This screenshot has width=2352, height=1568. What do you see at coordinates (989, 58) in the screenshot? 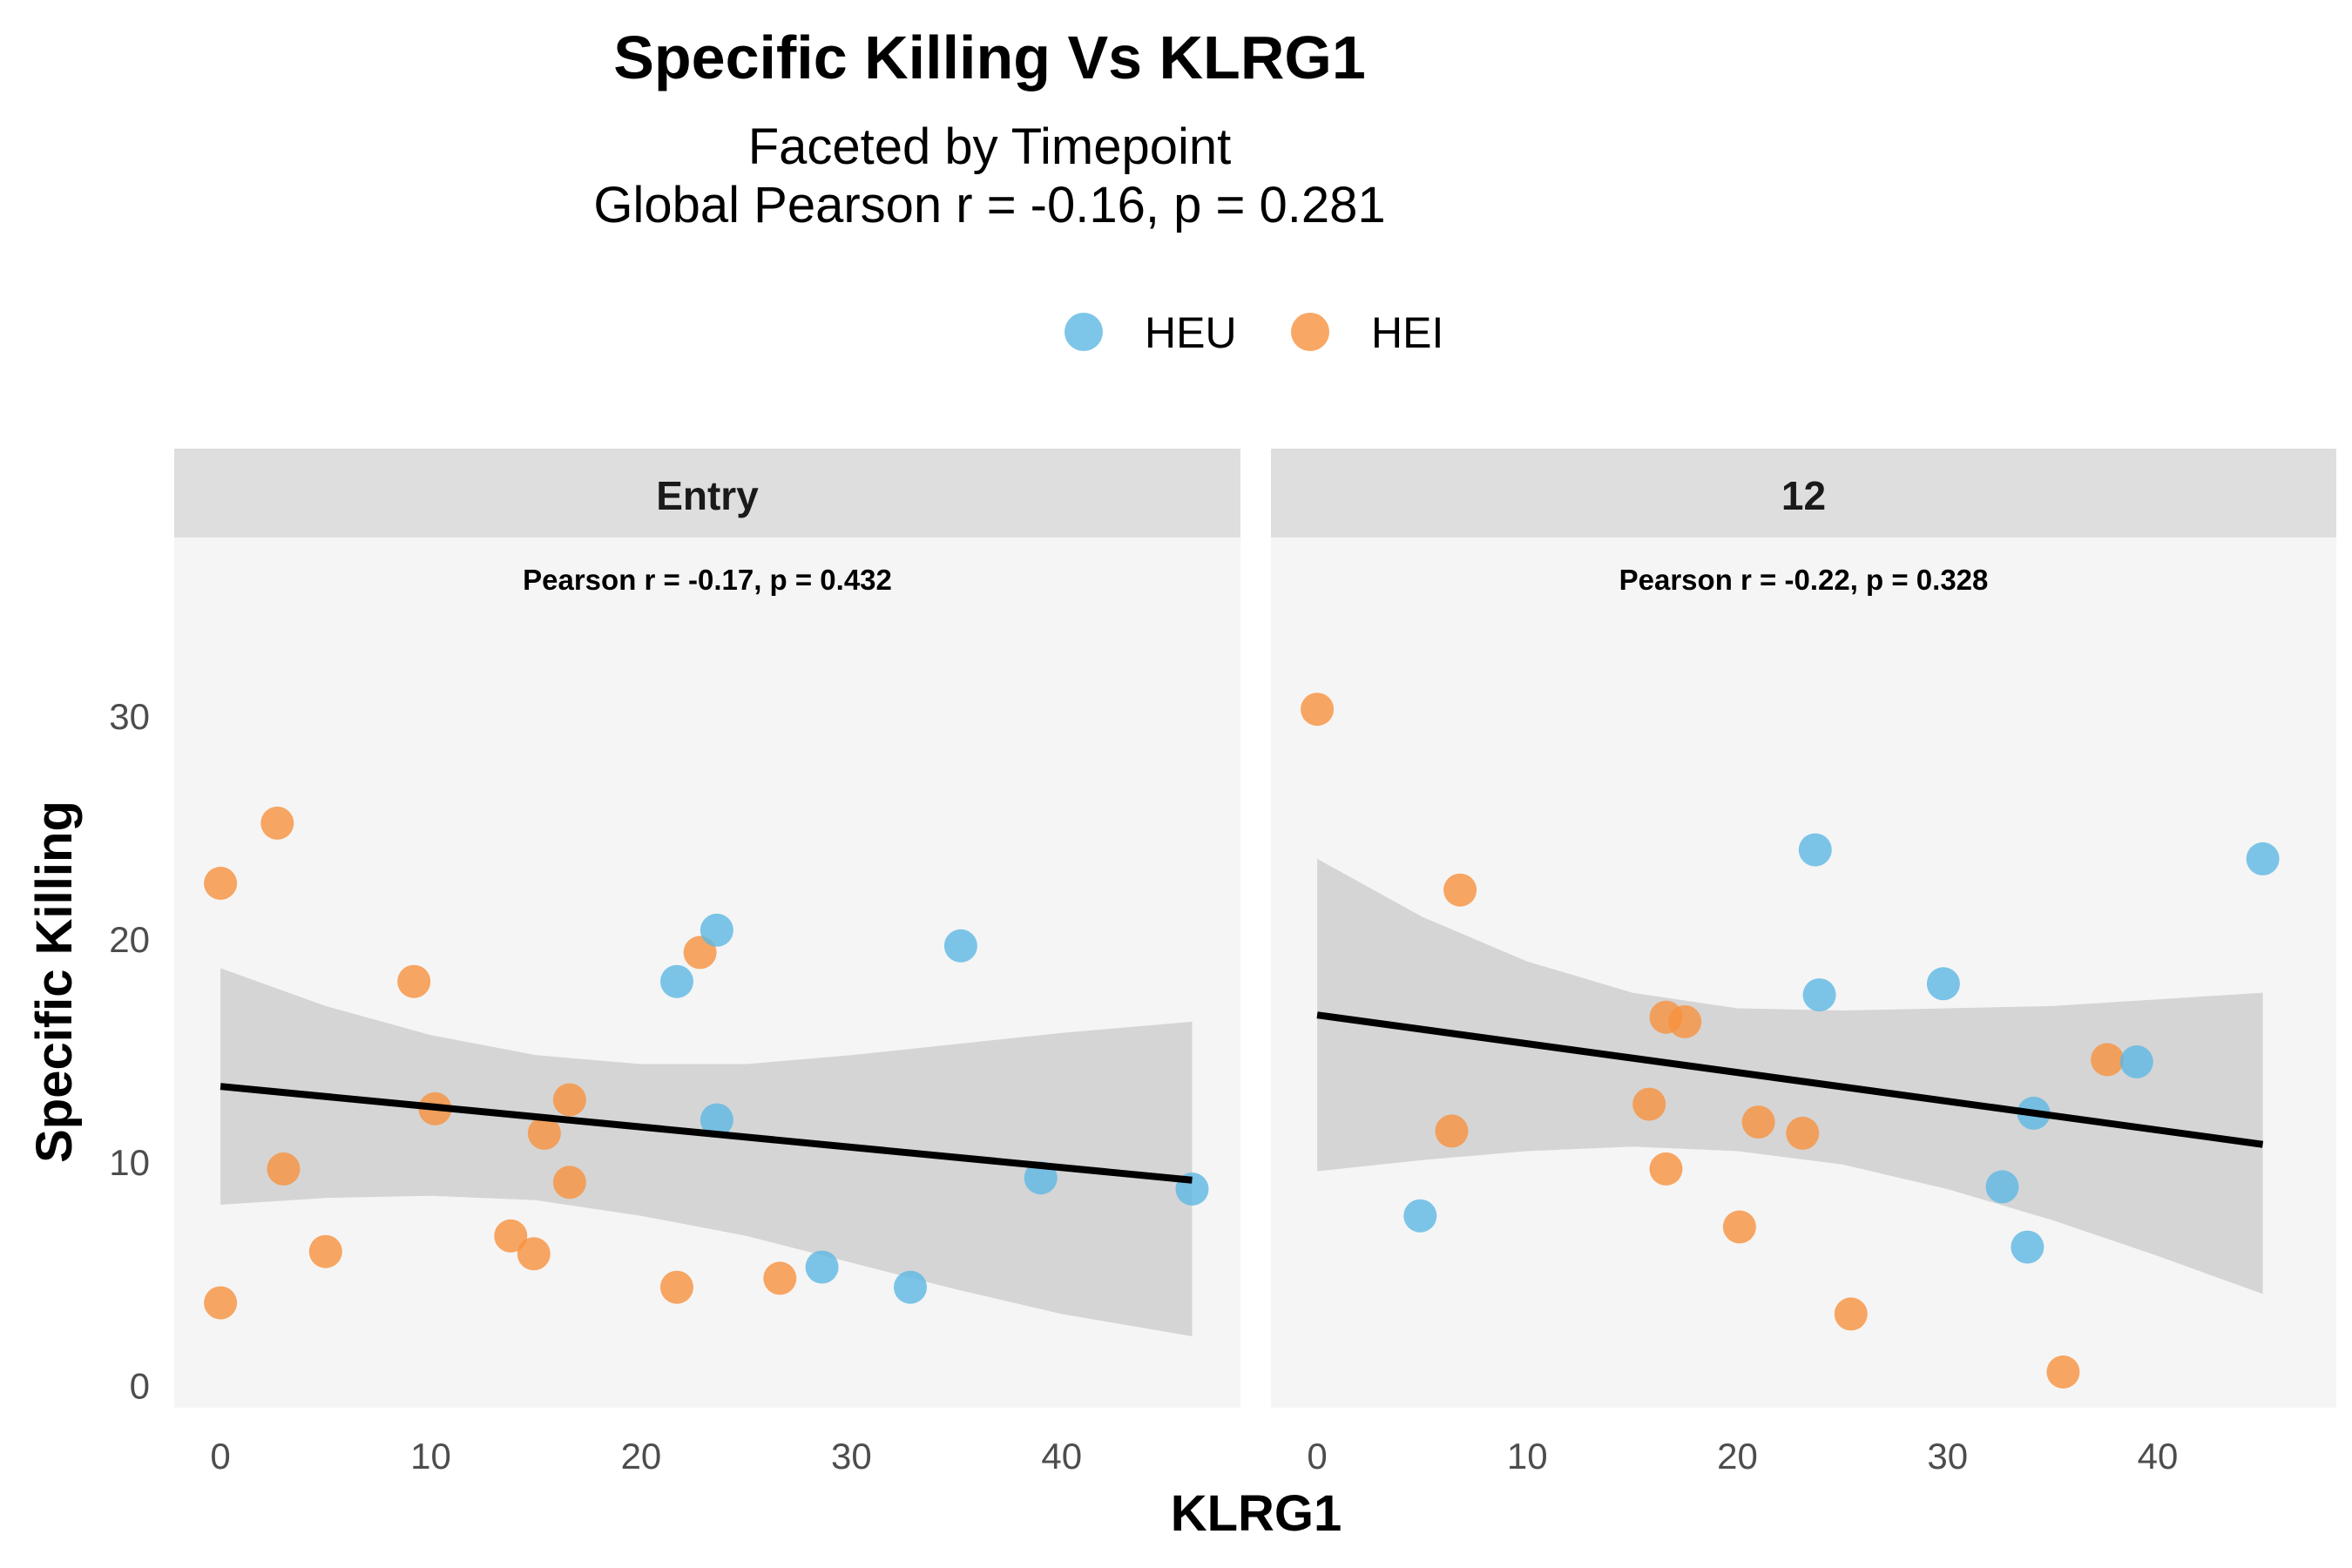
I see `chart-title: Specific Killing Vs KLRG1` at bounding box center [989, 58].